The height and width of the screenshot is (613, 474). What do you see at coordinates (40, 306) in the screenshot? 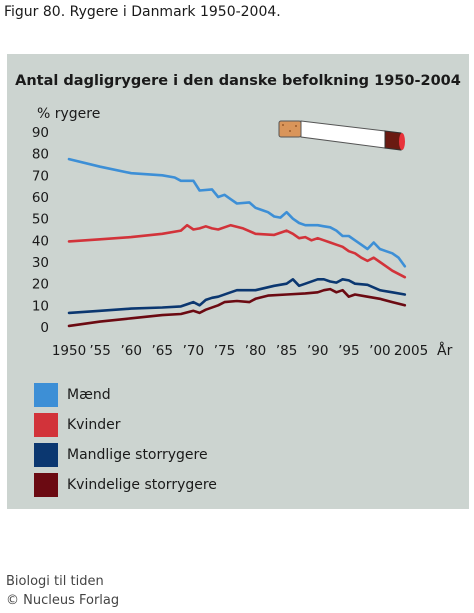
I see `y-tick-label: 10` at bounding box center [40, 306].